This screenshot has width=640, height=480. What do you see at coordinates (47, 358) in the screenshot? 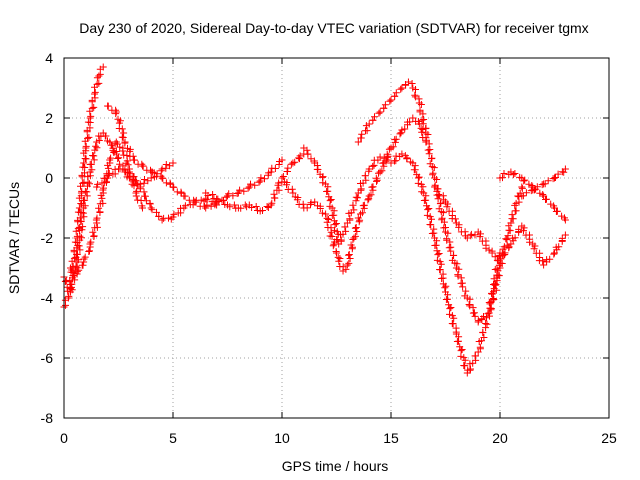
I see `y-tick-label: -6` at bounding box center [47, 358].